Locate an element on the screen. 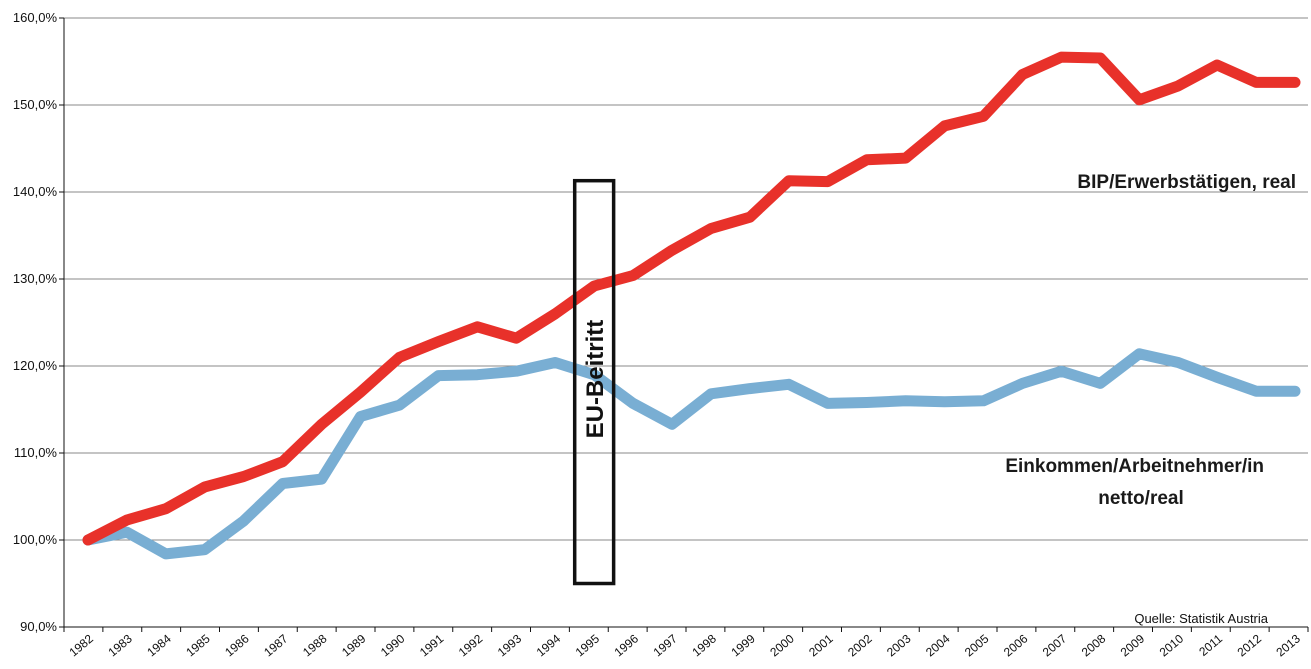  eu-beitritt-label: EU-Beitritt is located at coordinates (595, 379).